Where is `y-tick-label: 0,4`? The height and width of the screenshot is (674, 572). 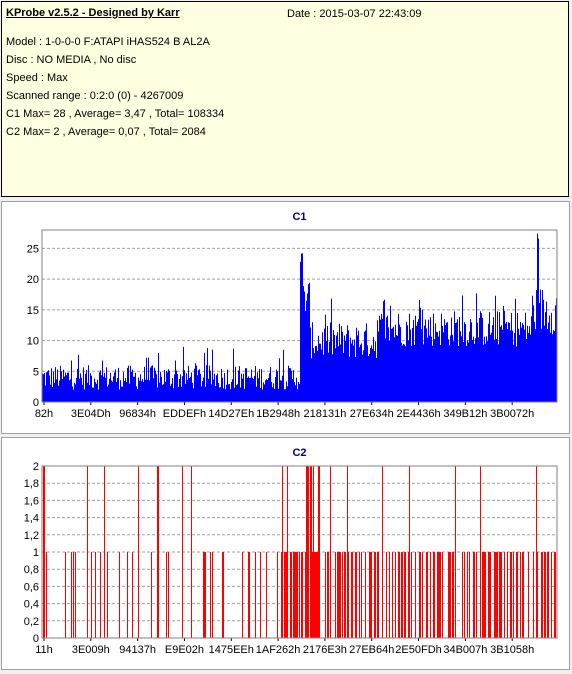
y-tick-label: 0,4 is located at coordinates (31, 605).